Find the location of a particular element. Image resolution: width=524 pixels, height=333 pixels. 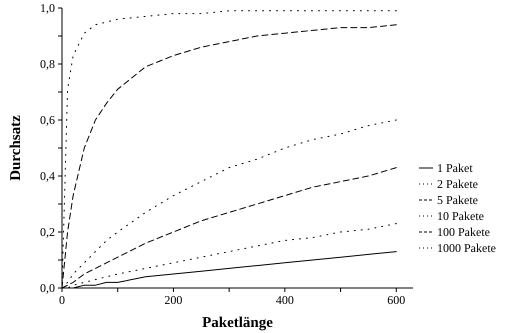

x-tick-label: 0 is located at coordinates (62, 300).